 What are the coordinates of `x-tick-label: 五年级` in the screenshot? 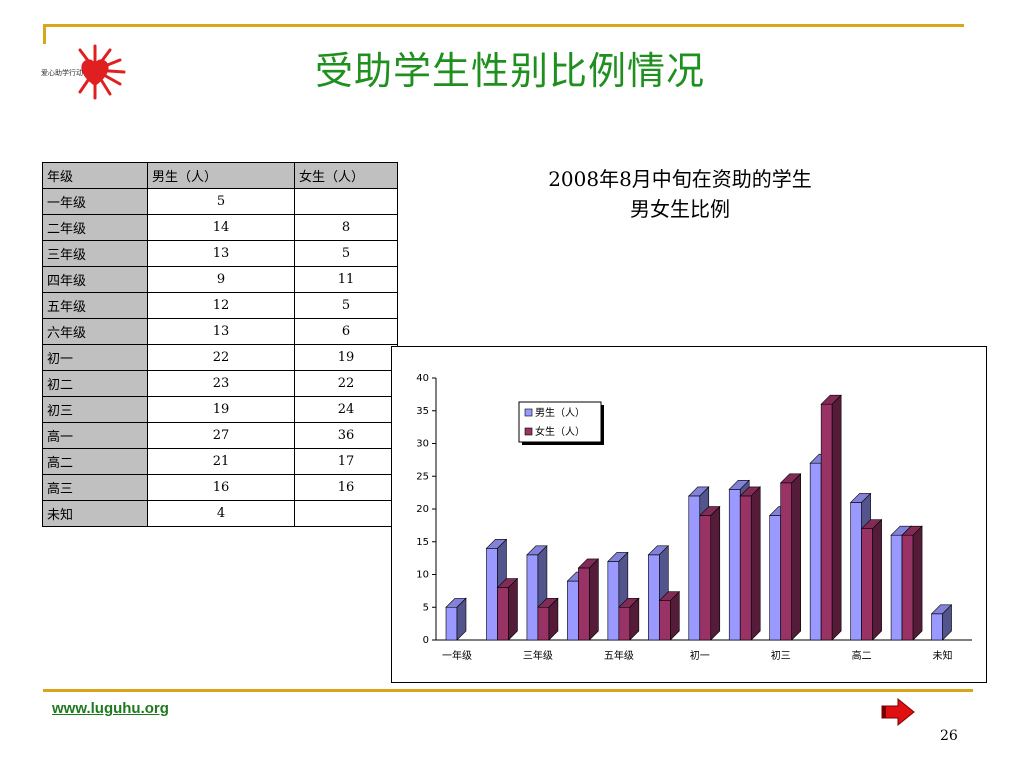 It's located at (619, 655).